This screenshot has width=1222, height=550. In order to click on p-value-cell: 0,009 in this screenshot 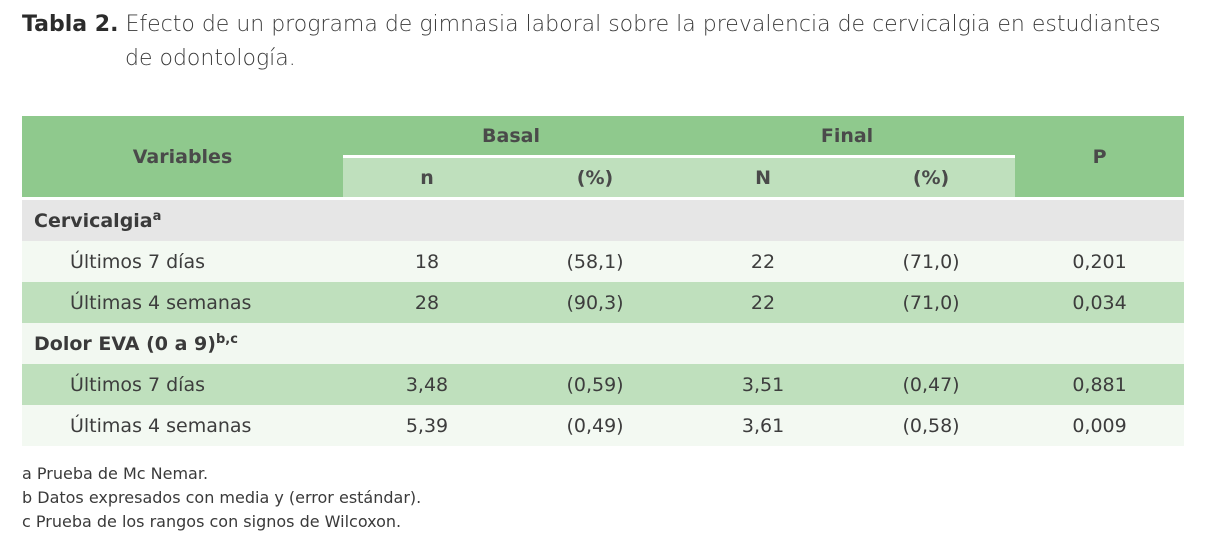, I will do `click(1100, 425)`.